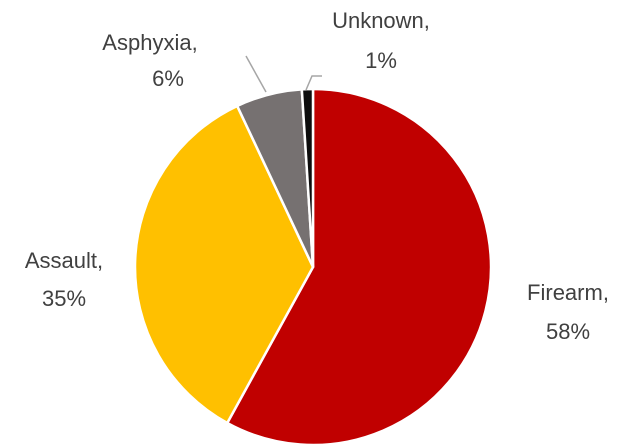 The image size is (629, 446). I want to click on value-label: 1%, so click(381, 60).